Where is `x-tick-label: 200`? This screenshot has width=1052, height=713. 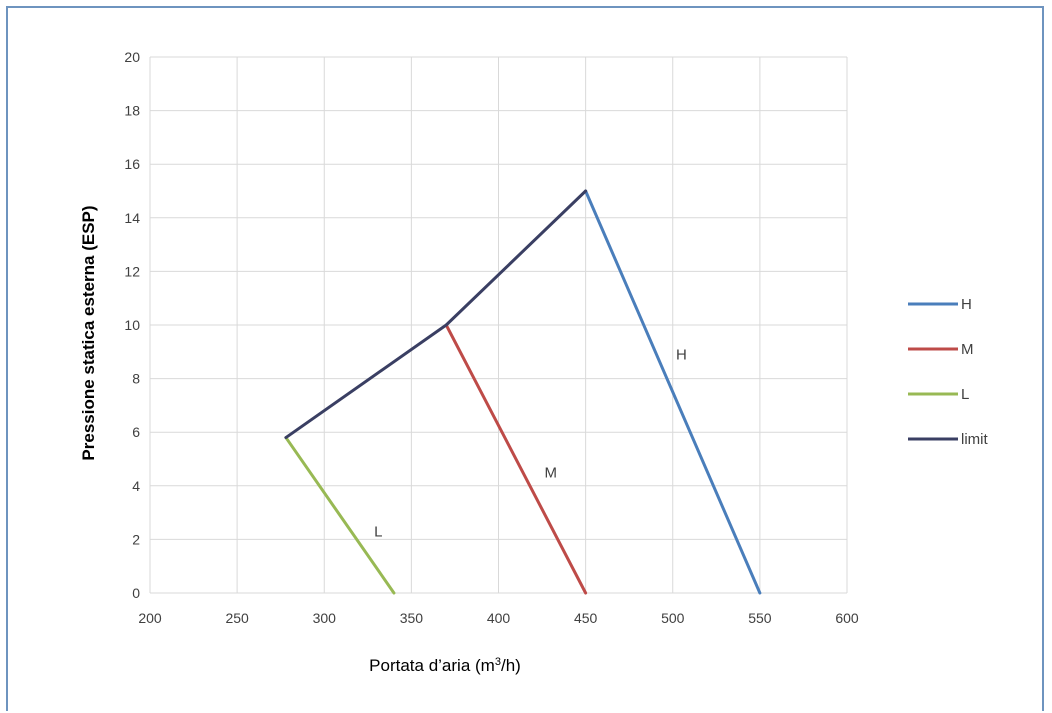
x-tick-label: 200 is located at coordinates (150, 618).